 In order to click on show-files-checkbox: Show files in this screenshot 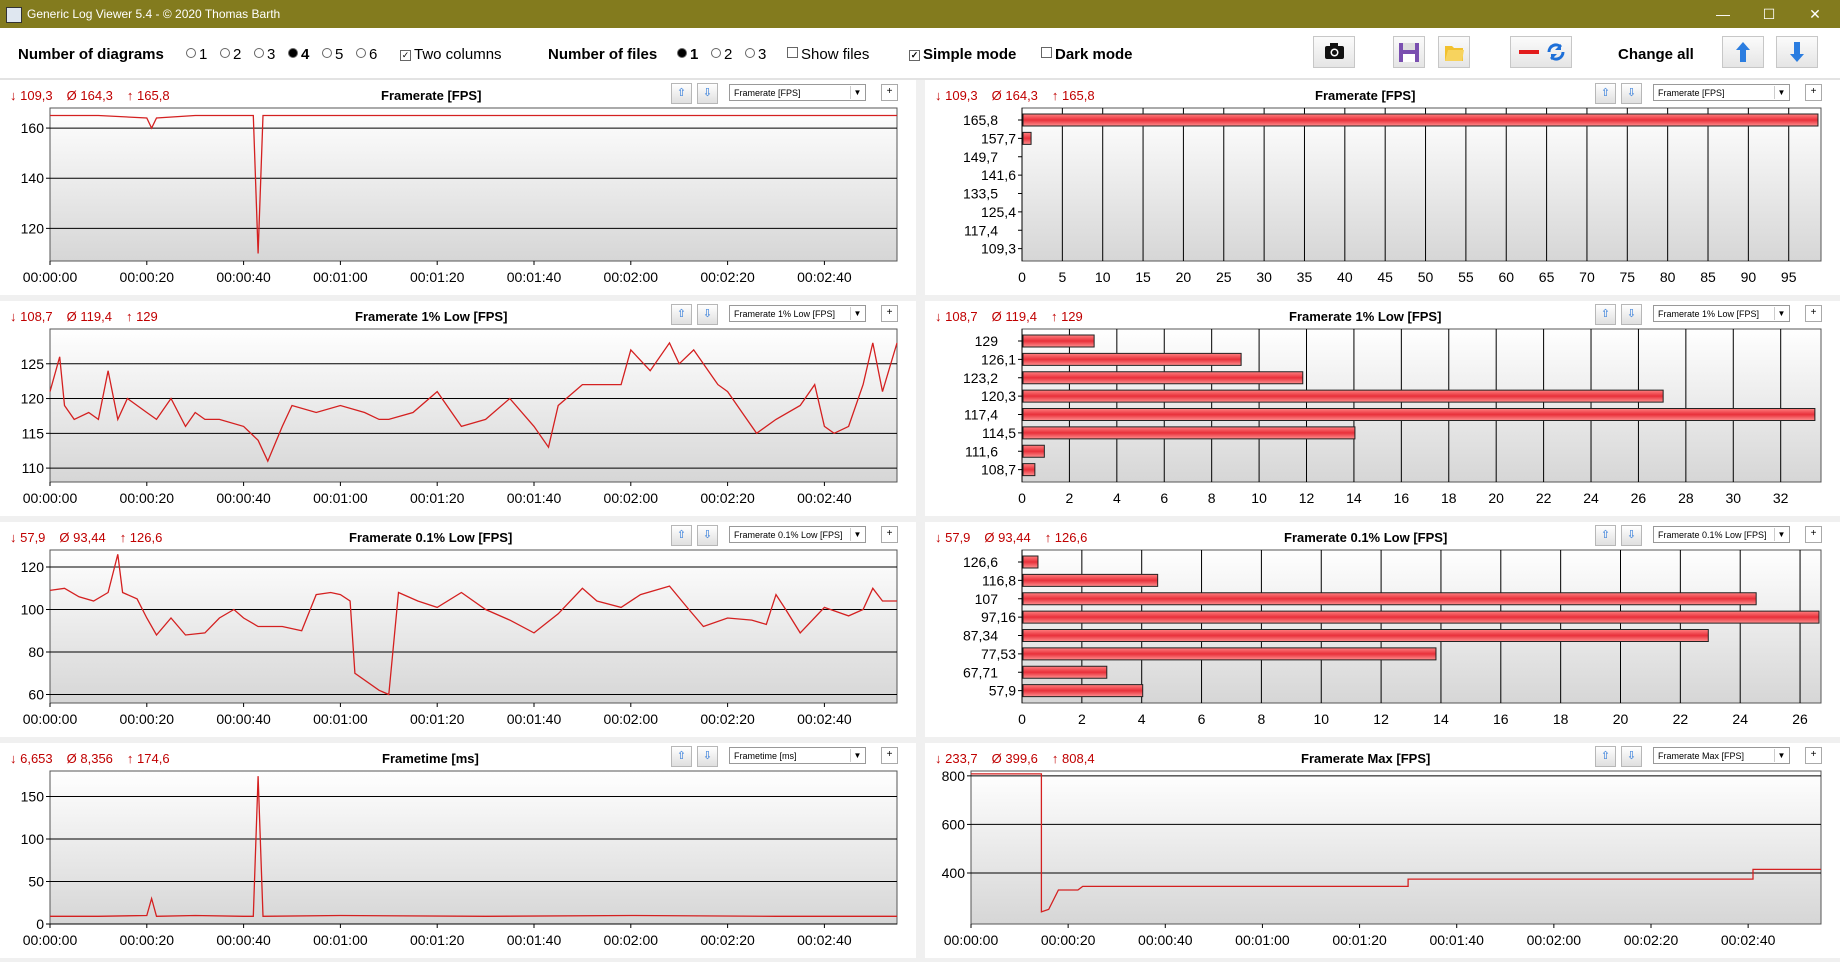, I will do `click(828, 54)`.